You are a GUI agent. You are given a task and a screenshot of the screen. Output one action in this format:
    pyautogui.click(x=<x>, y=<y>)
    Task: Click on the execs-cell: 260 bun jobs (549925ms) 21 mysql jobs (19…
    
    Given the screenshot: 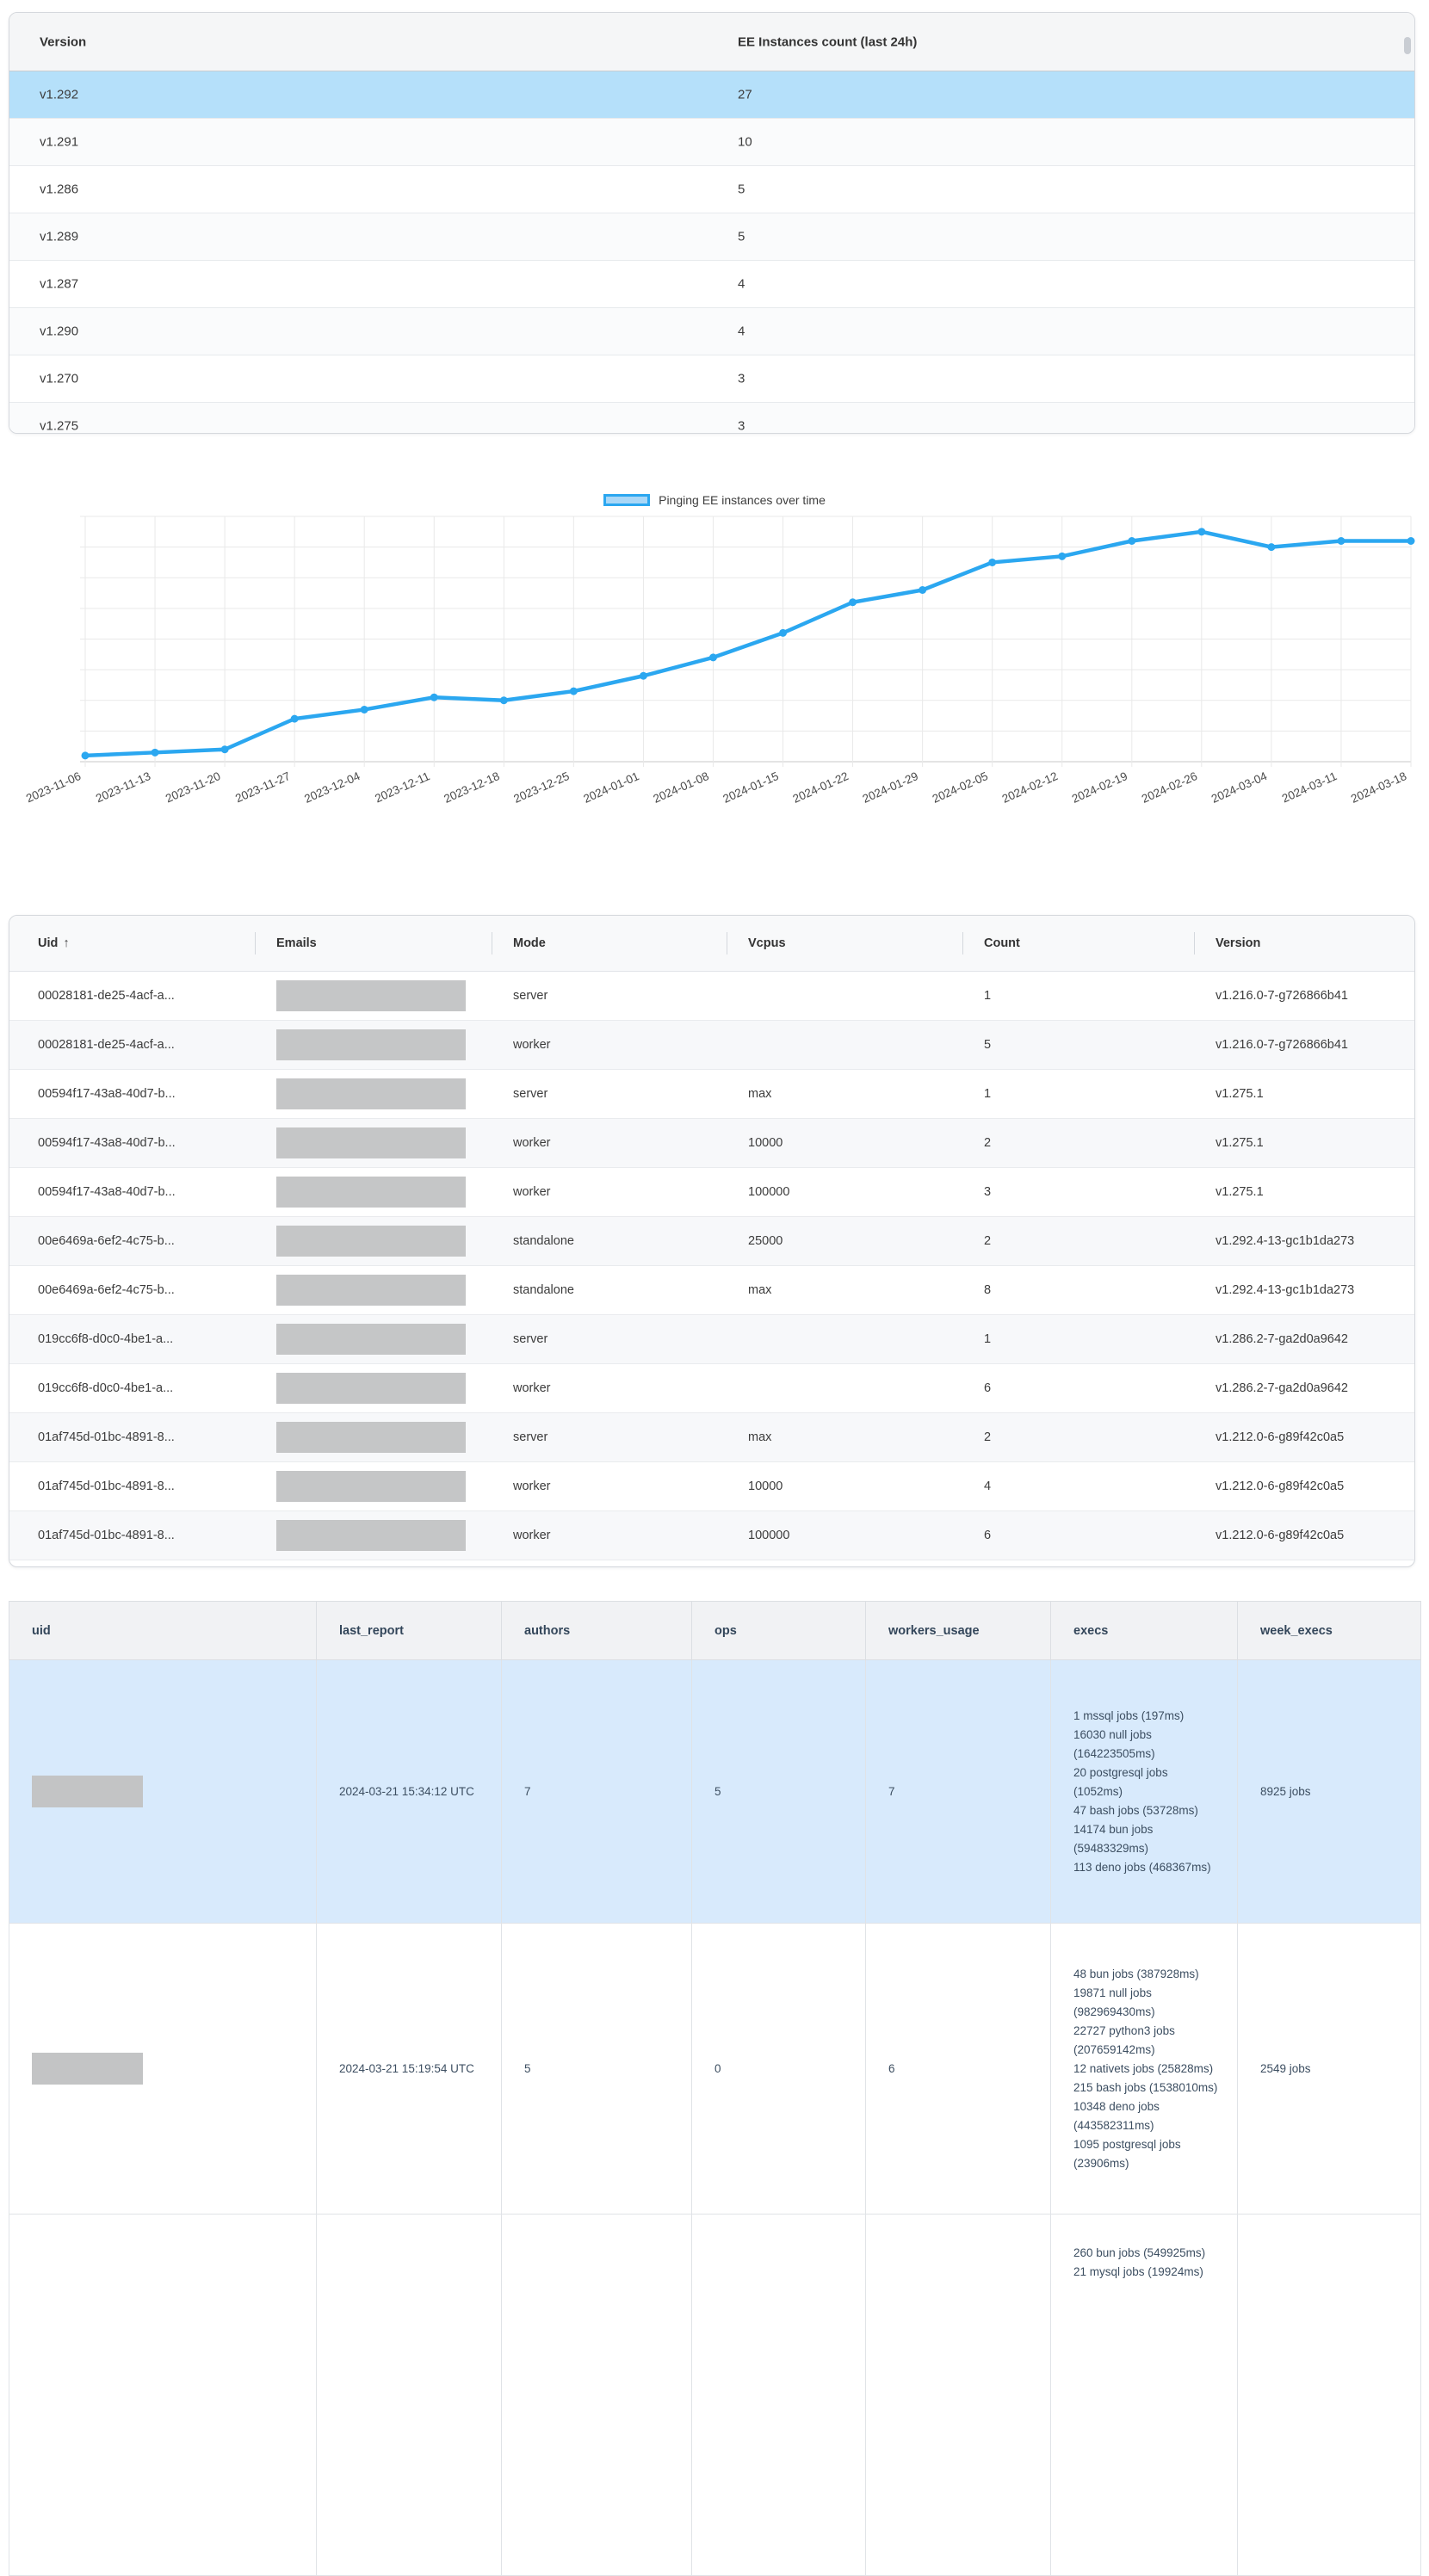 What is the action you would take?
    pyautogui.click(x=1144, y=2395)
    